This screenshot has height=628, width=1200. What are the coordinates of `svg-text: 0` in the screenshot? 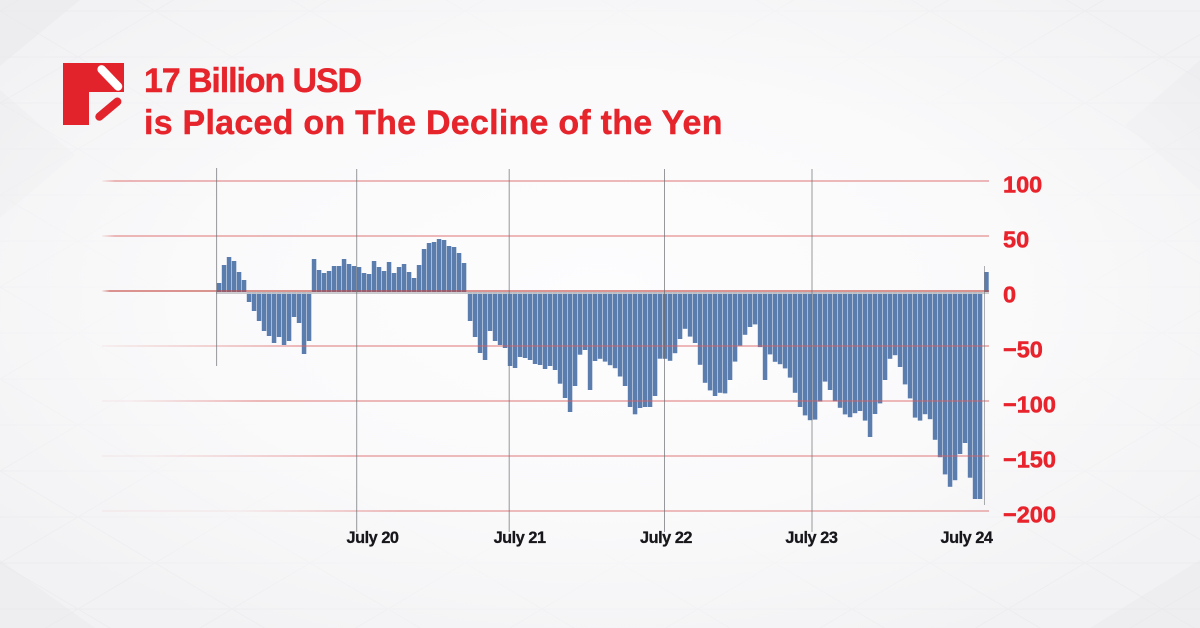 It's located at (1009, 294).